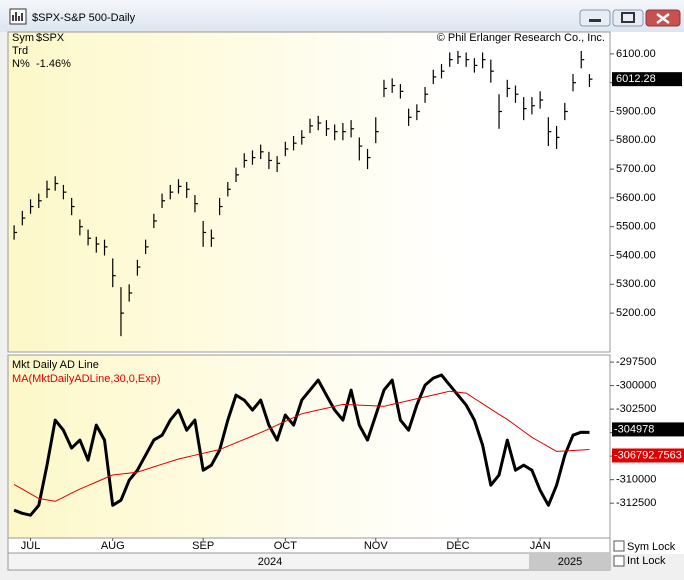  I want to click on x-tick-label: OCT, so click(286, 546).